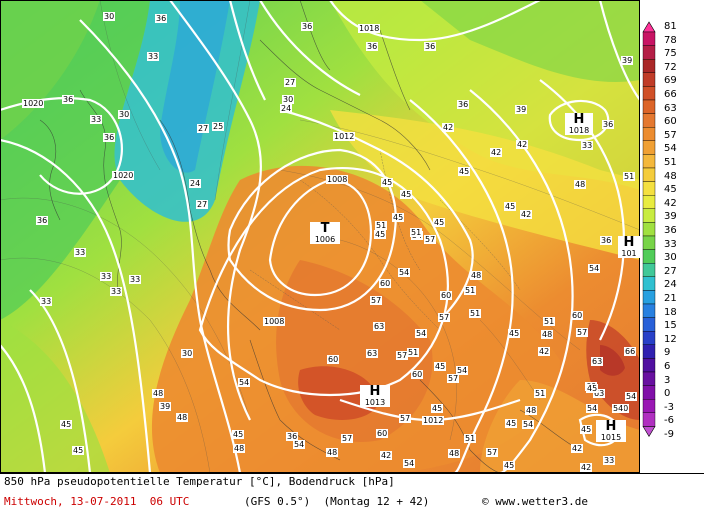 Image resolution: width=704 pixels, height=514 pixels. I want to click on scale-value: 6, so click(667, 366).